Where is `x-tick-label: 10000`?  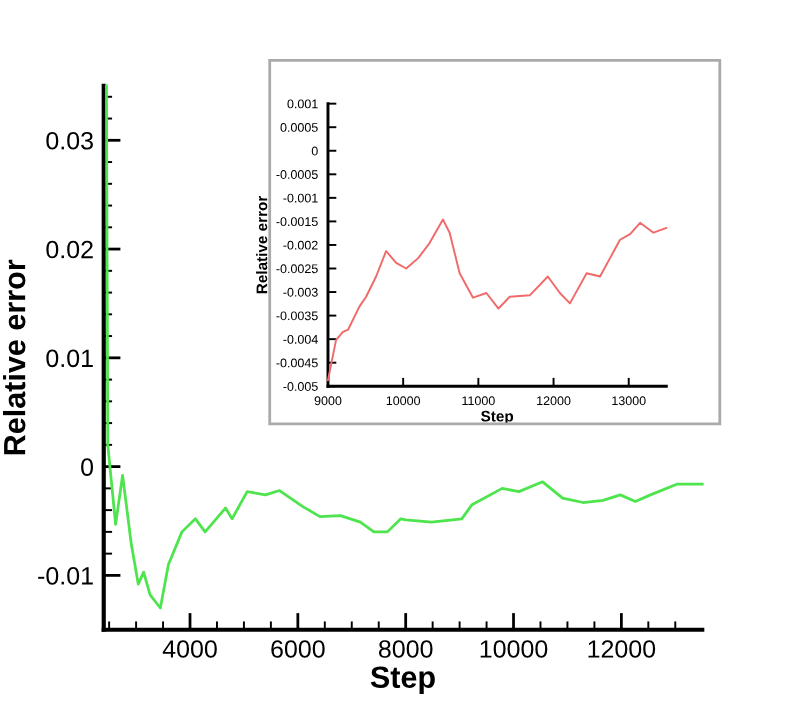
x-tick-label: 10000 is located at coordinates (514, 649).